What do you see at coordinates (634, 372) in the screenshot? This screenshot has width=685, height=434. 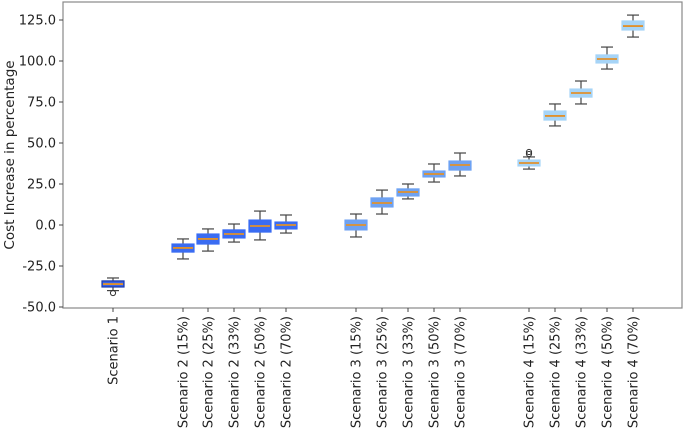 I see `x-tick-label: Scenario 4 (70%)` at bounding box center [634, 372].